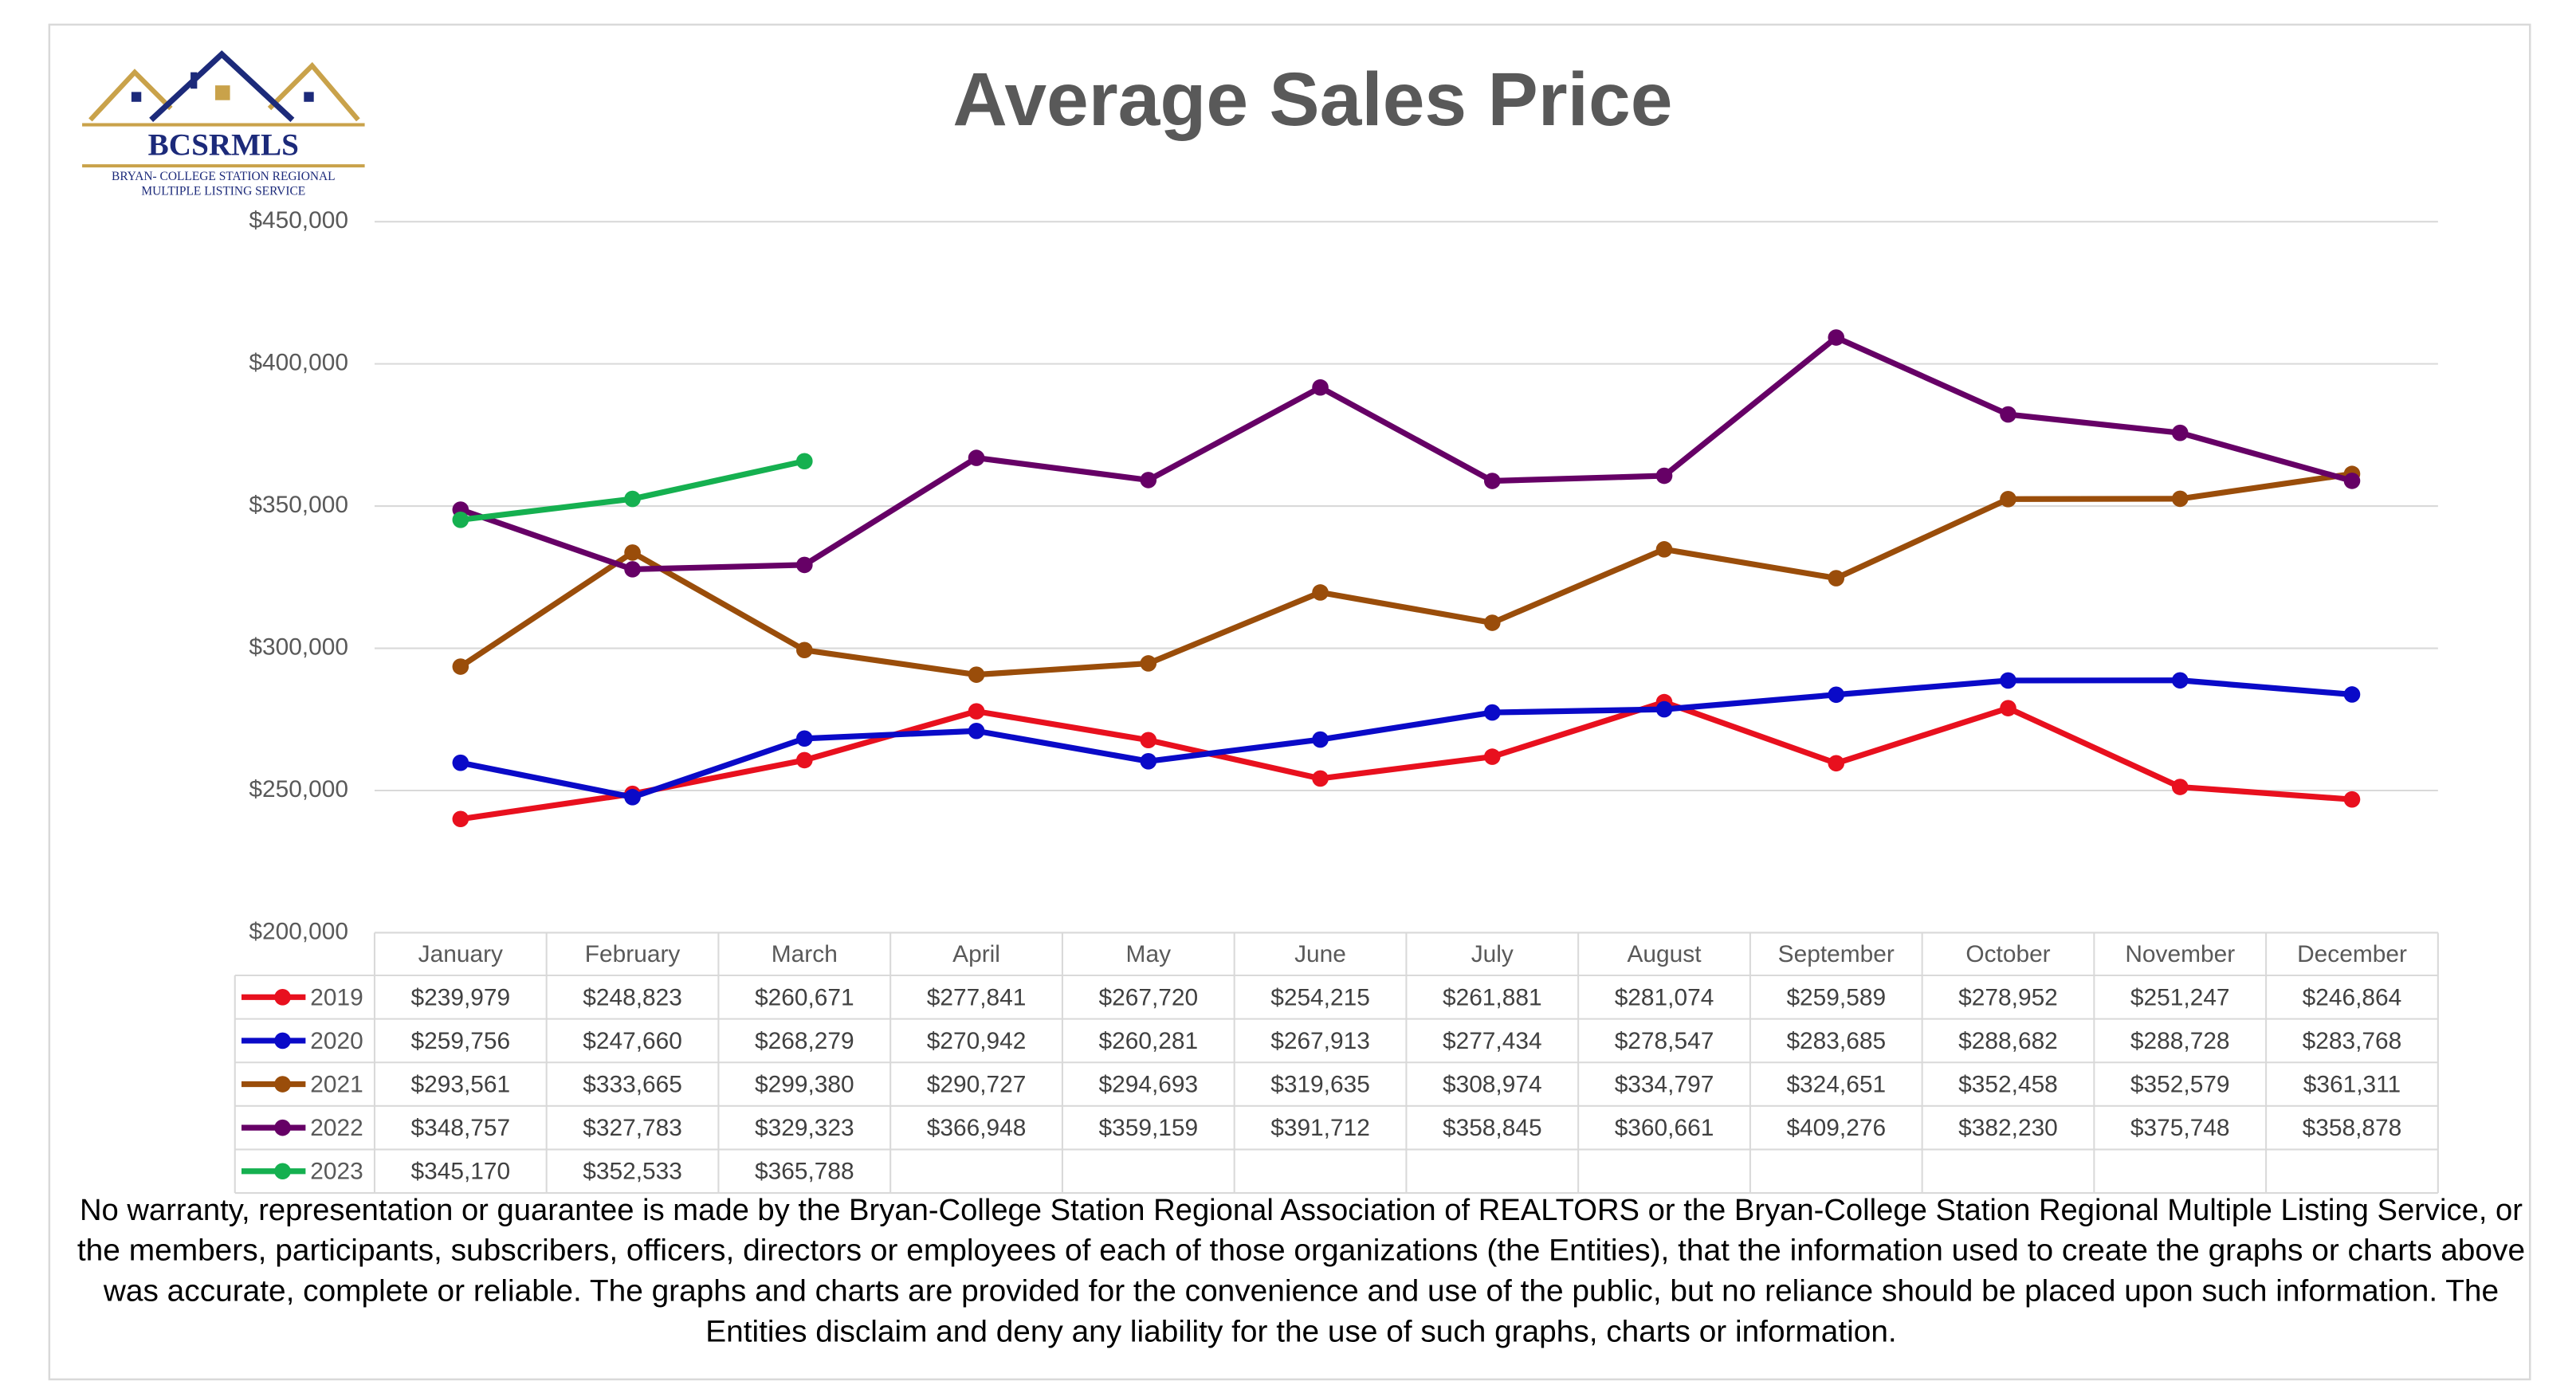 This screenshot has height=1381, width=2576. Describe the element at coordinates (223, 191) in the screenshot. I see `logo-line: MULTIPLE LISTING SERVICE` at that location.